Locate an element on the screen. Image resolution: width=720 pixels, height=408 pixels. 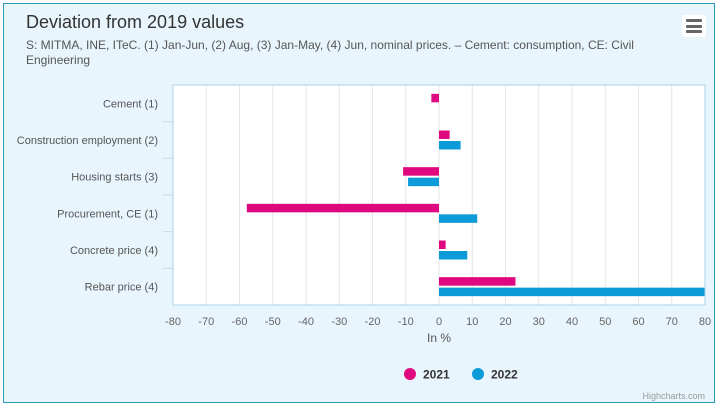
x-tick-label: 60 is located at coordinates (638, 322).